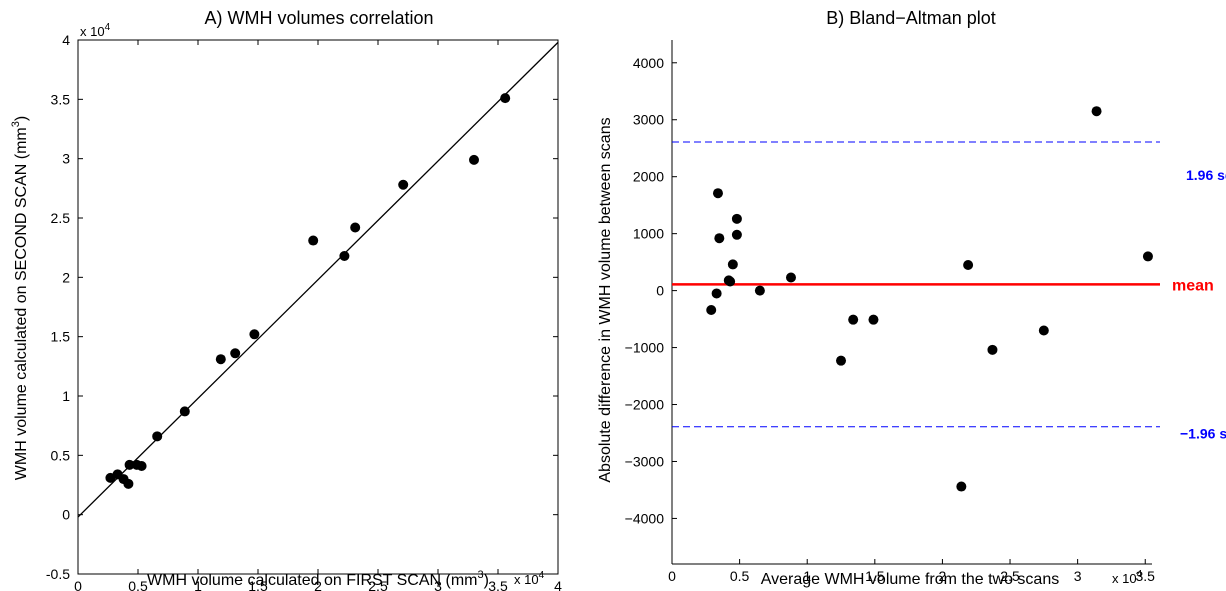 The width and height of the screenshot is (1226, 591). Describe the element at coordinates (61, 99) in the screenshot. I see `panel-a-y-tick-label: 3.5` at that location.